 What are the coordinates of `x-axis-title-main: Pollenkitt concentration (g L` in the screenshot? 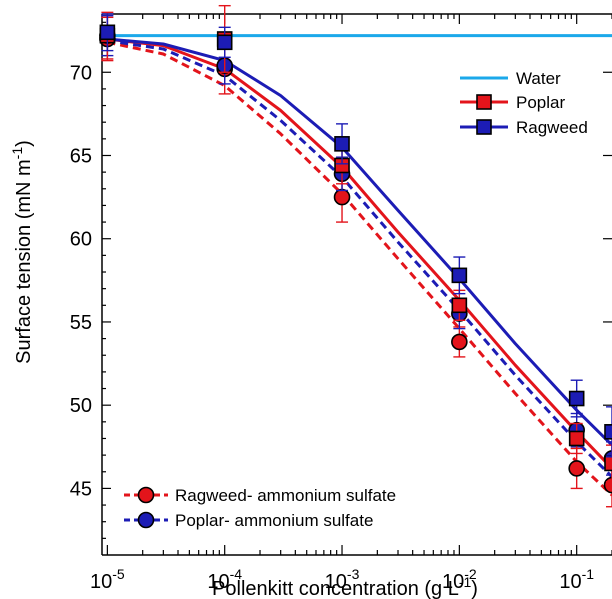 It's located at (335, 588).